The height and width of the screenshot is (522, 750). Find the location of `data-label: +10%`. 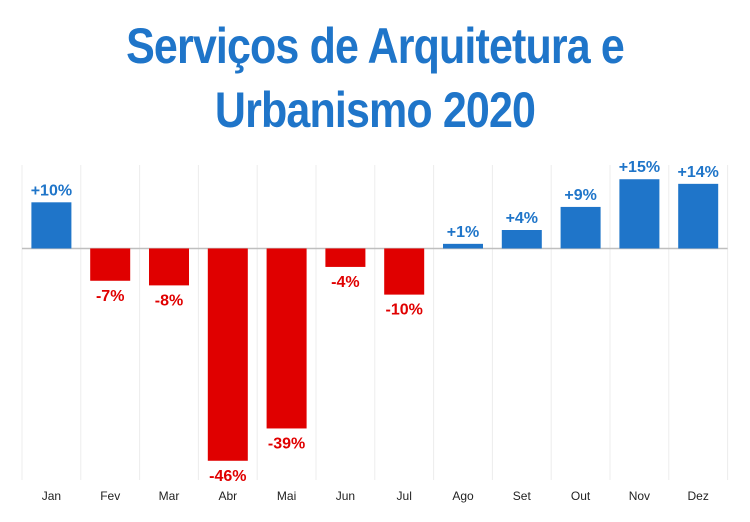

data-label: +10% is located at coordinates (51, 190).